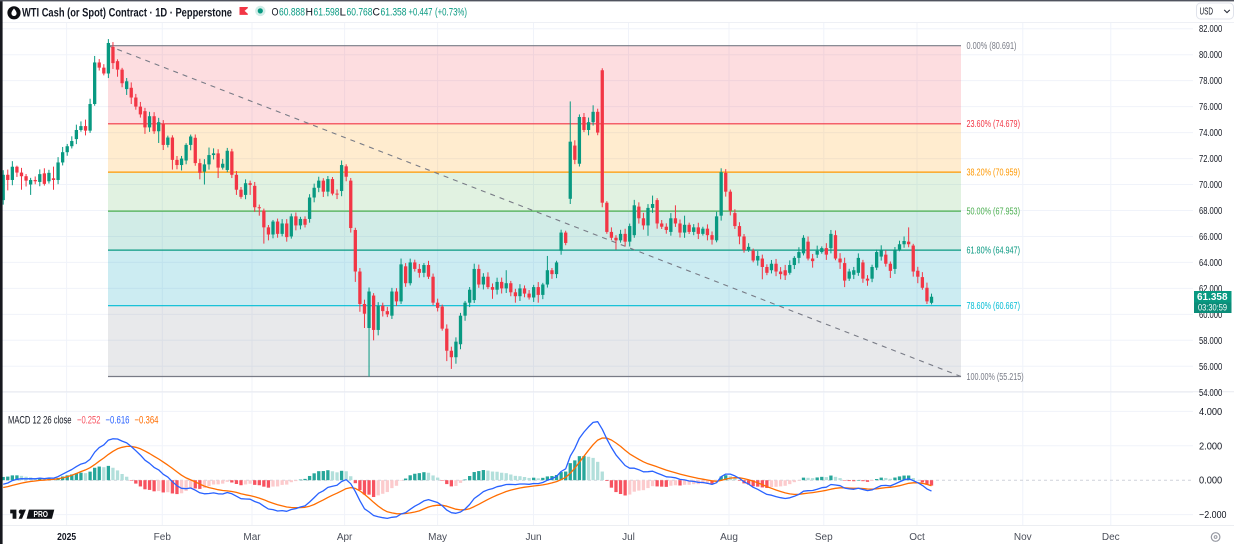 The image size is (1234, 544). Describe the element at coordinates (1211, 412) in the screenshot. I see `svg-text: 4.000` at that location.